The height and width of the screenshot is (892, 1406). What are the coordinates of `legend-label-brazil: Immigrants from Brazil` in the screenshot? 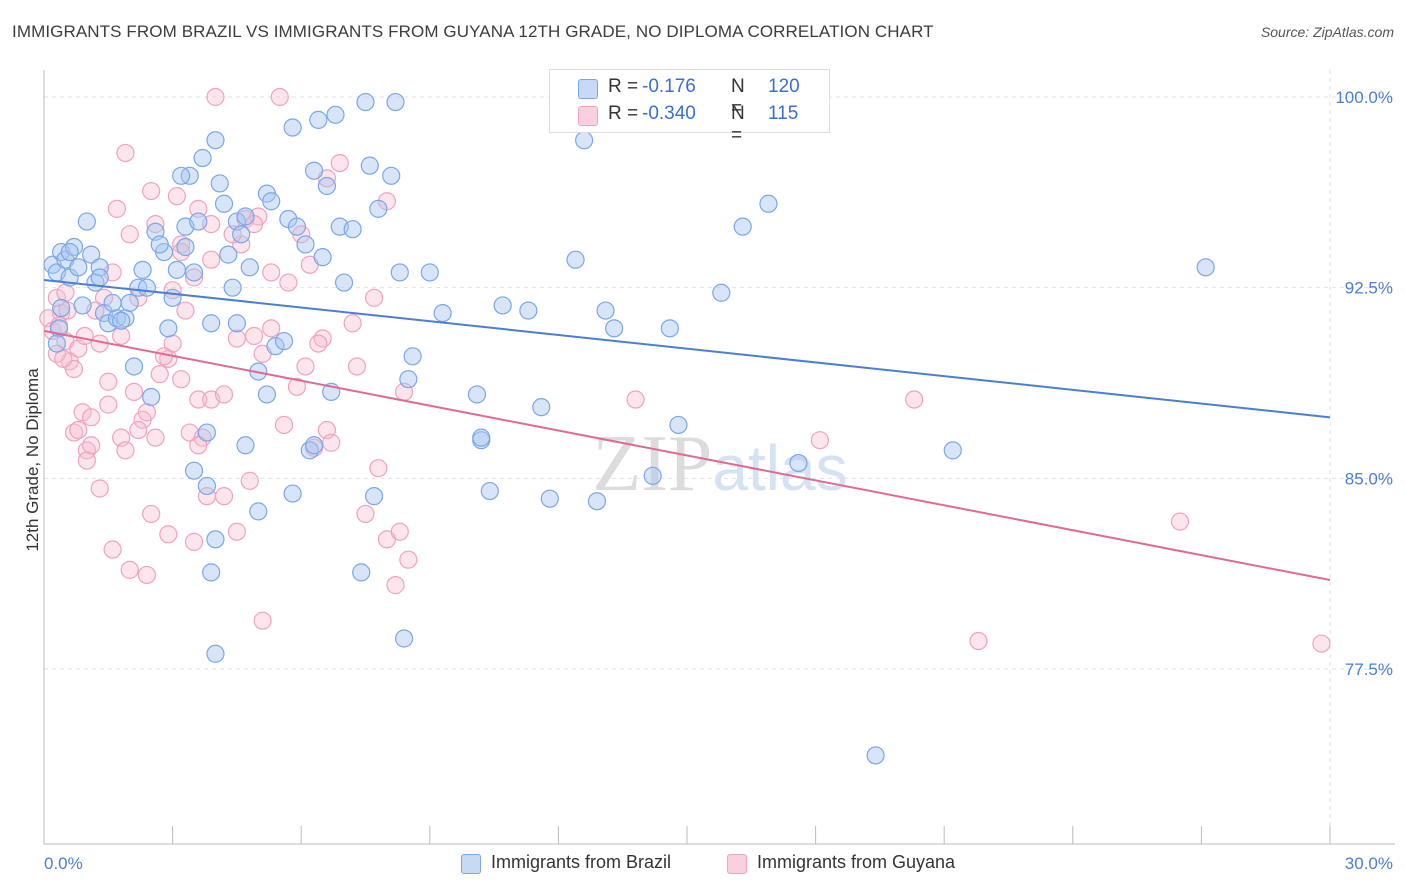 It's located at (581, 862).